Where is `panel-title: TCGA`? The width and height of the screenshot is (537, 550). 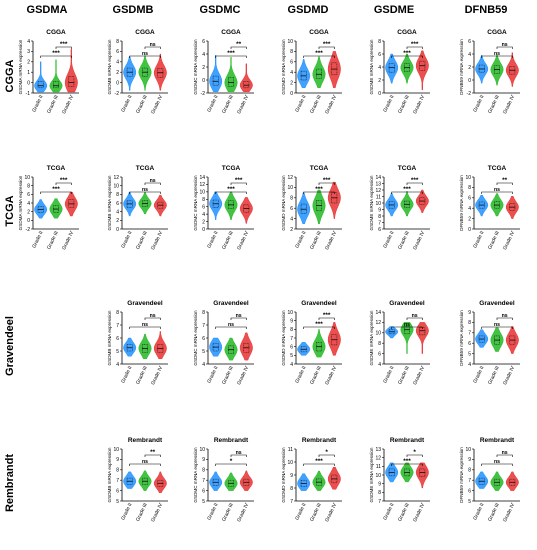
panel-title: TCGA is located at coordinates (319, 168).